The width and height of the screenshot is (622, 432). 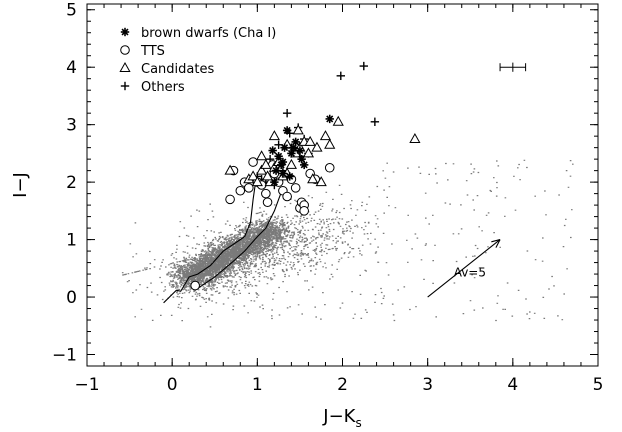 What do you see at coordinates (71, 298) in the screenshot?
I see `y-tick-label: 0` at bounding box center [71, 298].